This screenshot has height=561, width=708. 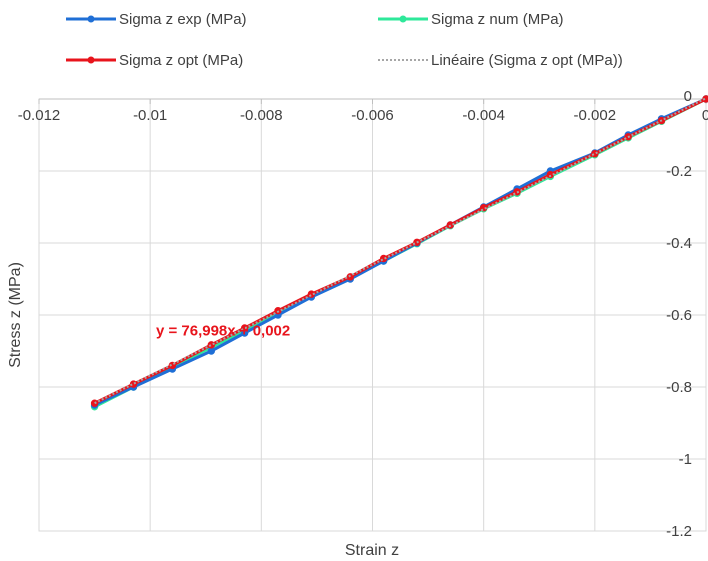 I want to click on legend-item-0: Sigma z exp (MPa), so click(x=156, y=19).